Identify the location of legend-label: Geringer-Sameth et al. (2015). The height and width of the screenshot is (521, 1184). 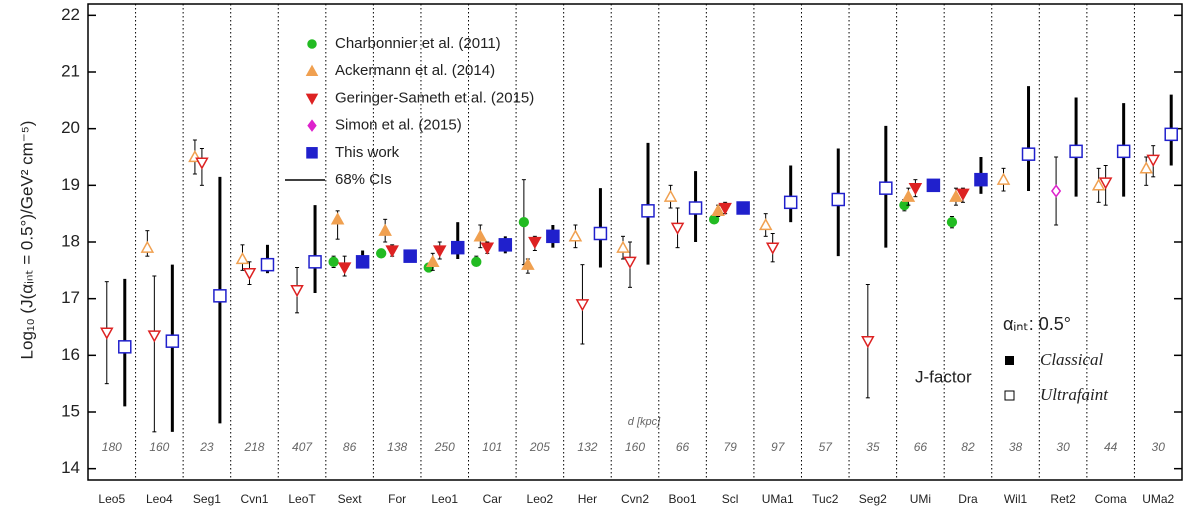
(434, 97).